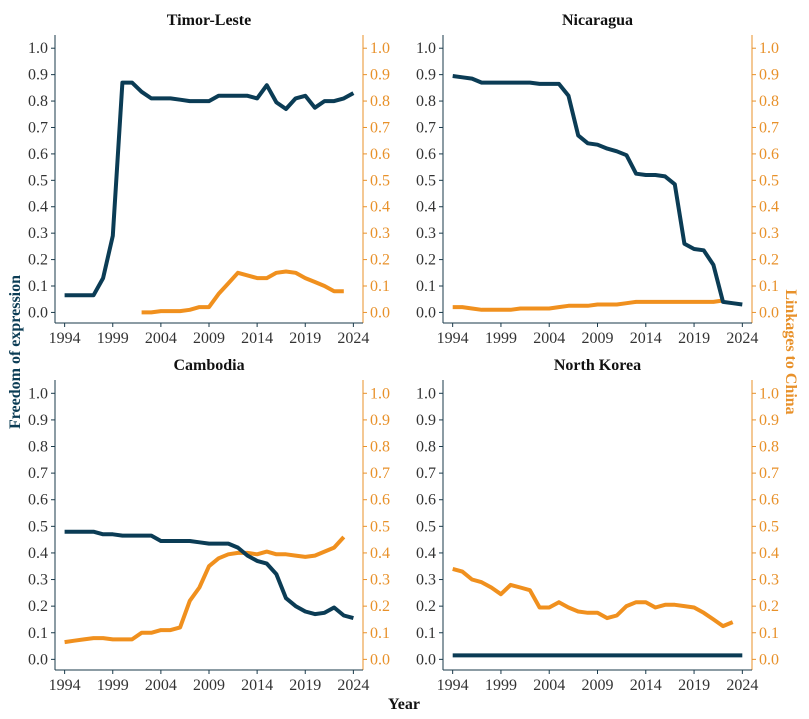 The image size is (809, 719). Describe the element at coordinates (404, 704) in the screenshot. I see `x-axis-label: Year` at that location.